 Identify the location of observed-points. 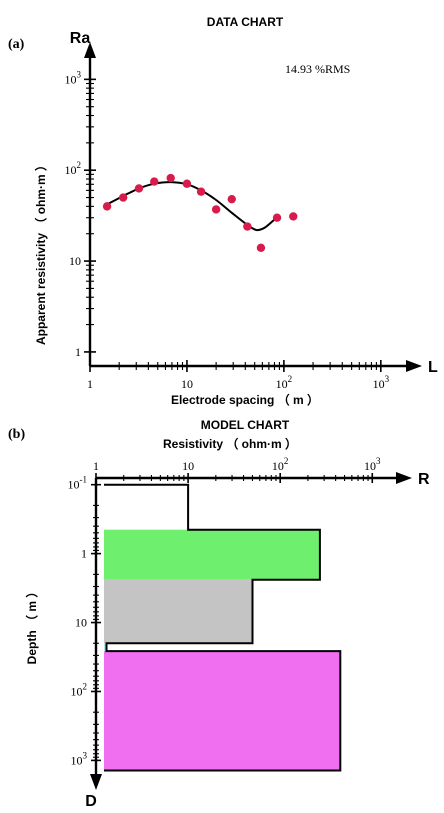
(200, 212).